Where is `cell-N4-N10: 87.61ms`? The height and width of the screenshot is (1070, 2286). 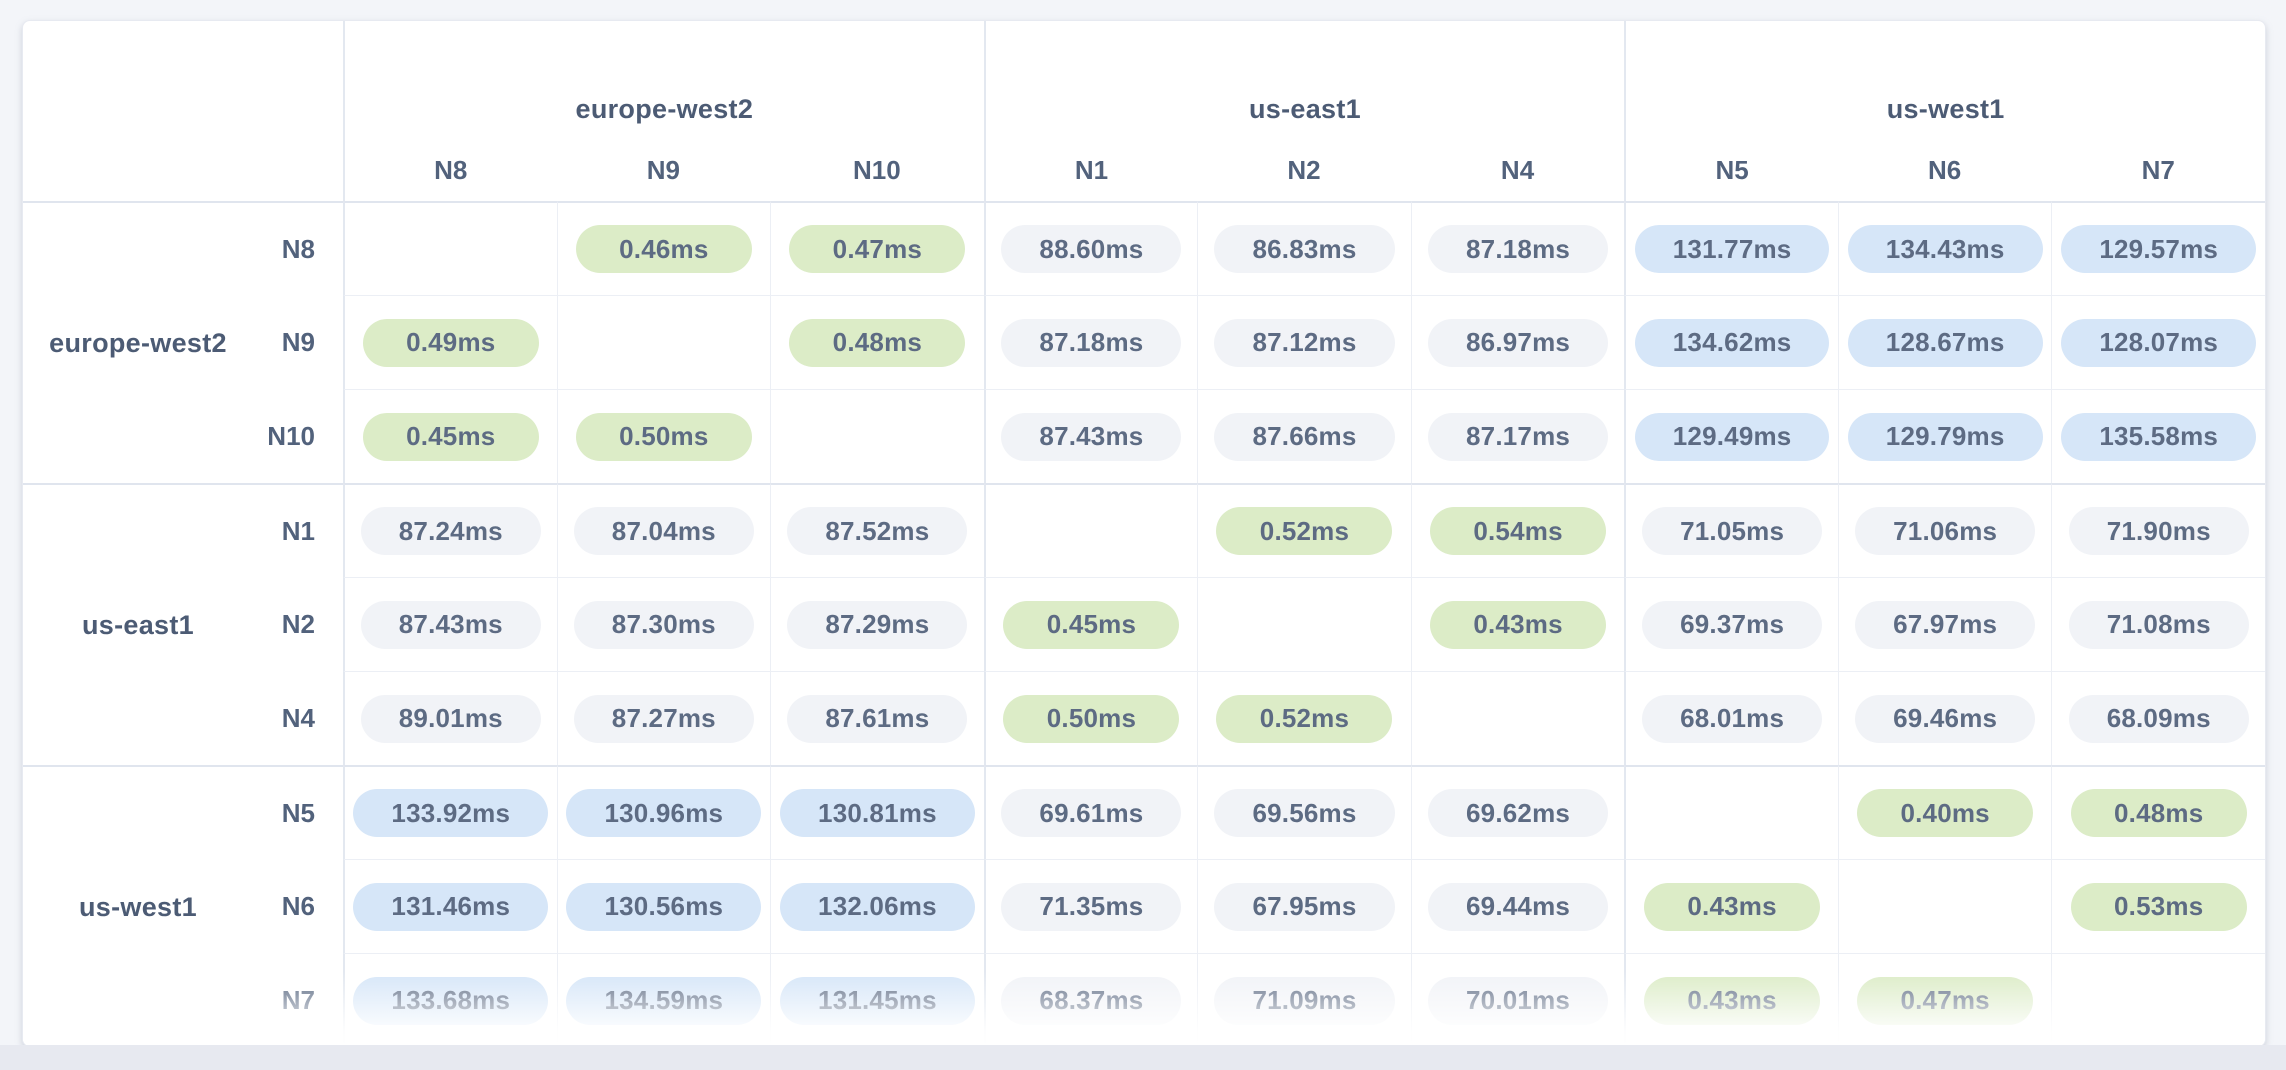
cell-N4-N10: 87.61ms is located at coordinates (877, 718).